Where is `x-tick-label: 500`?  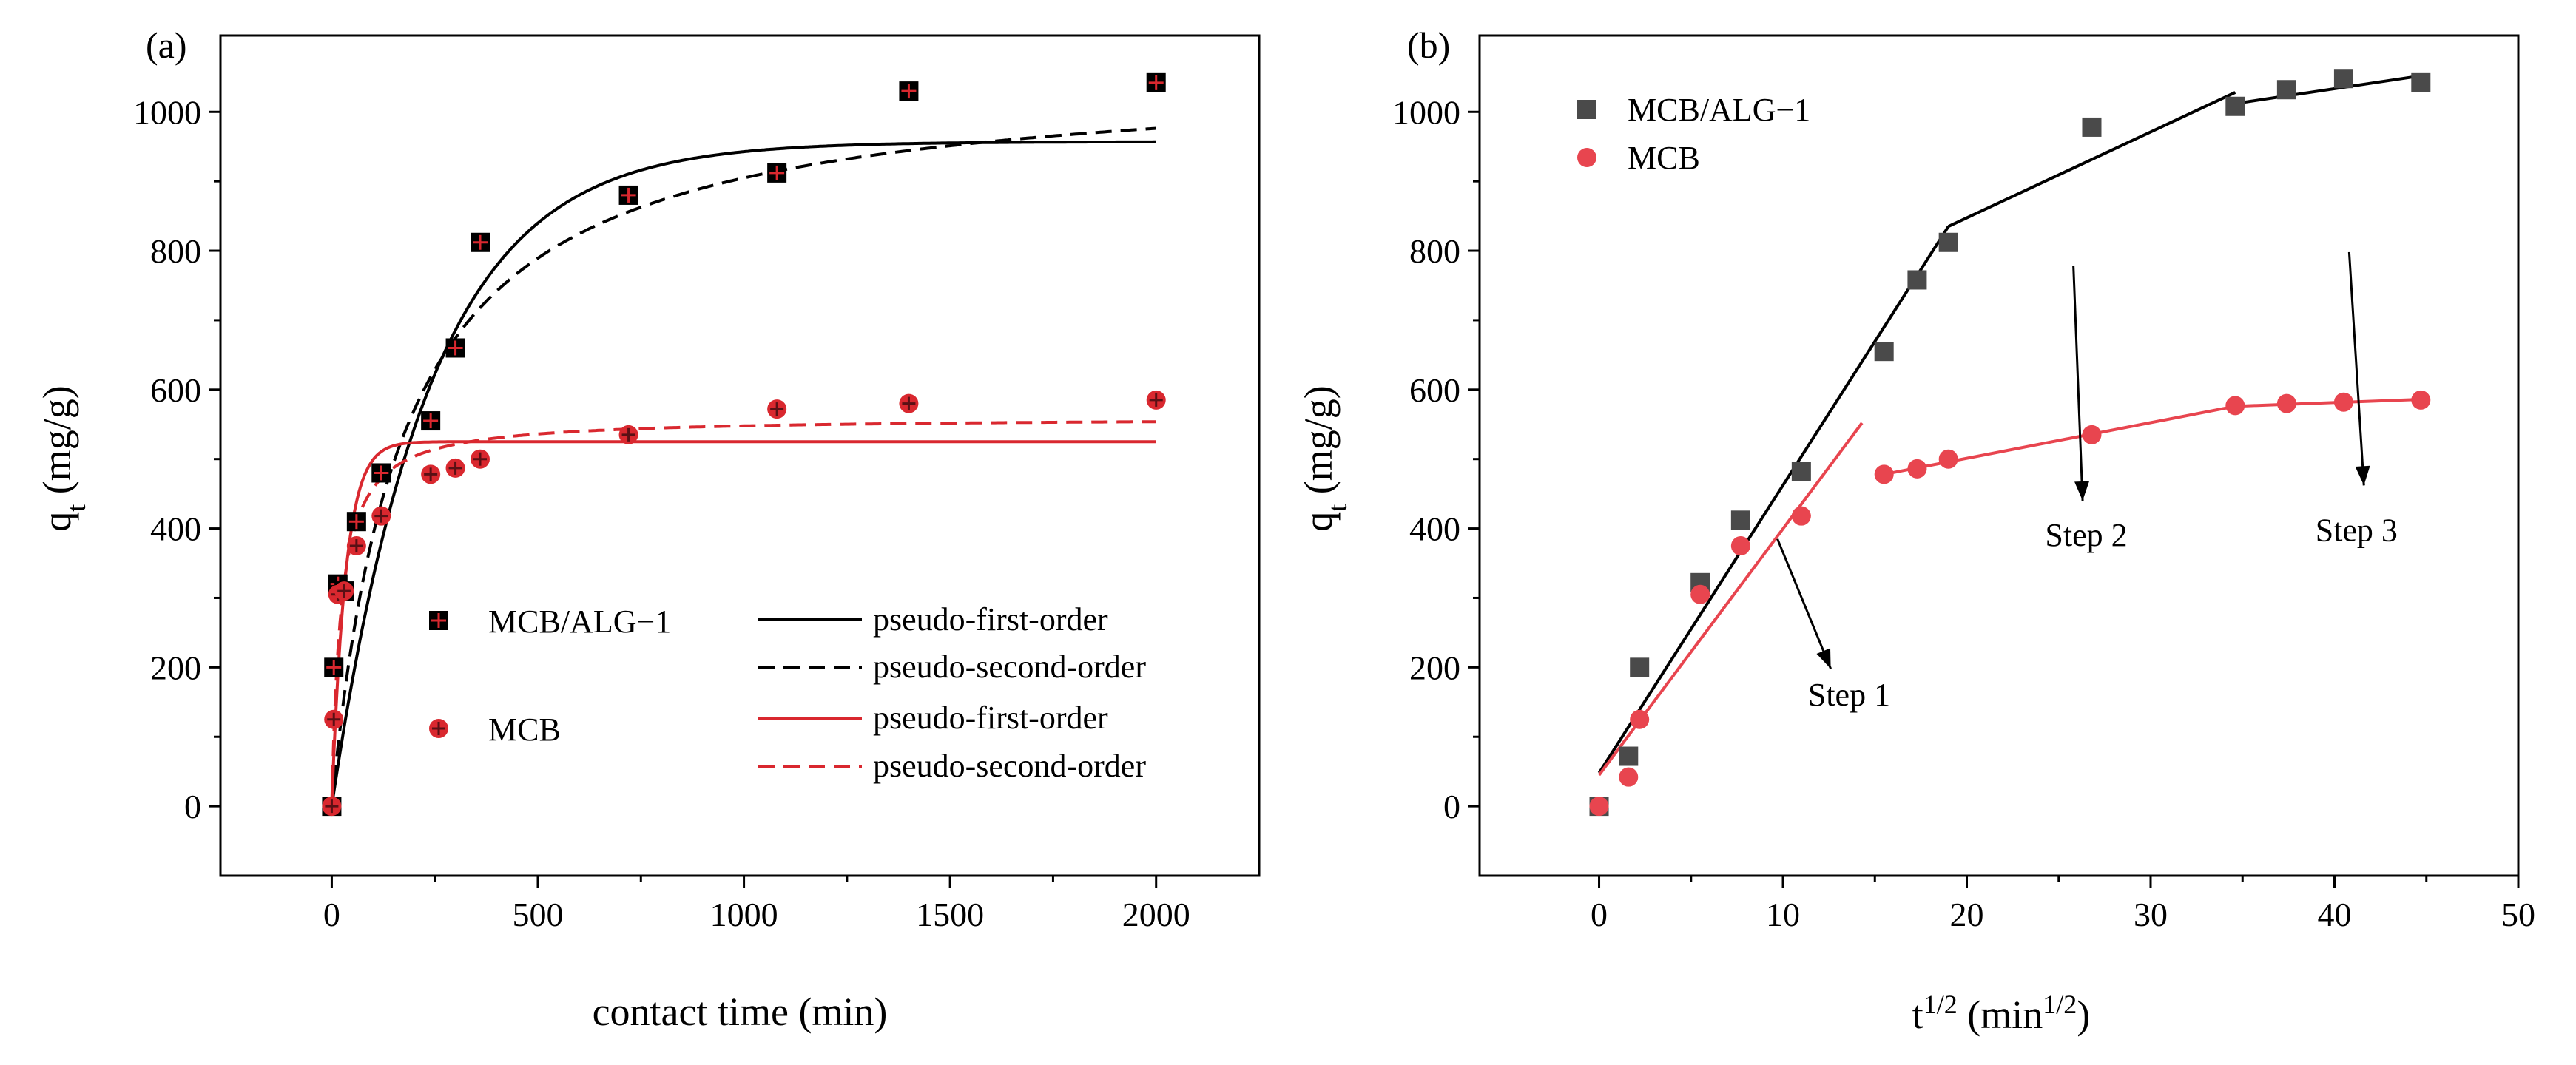 x-tick-label: 500 is located at coordinates (538, 915).